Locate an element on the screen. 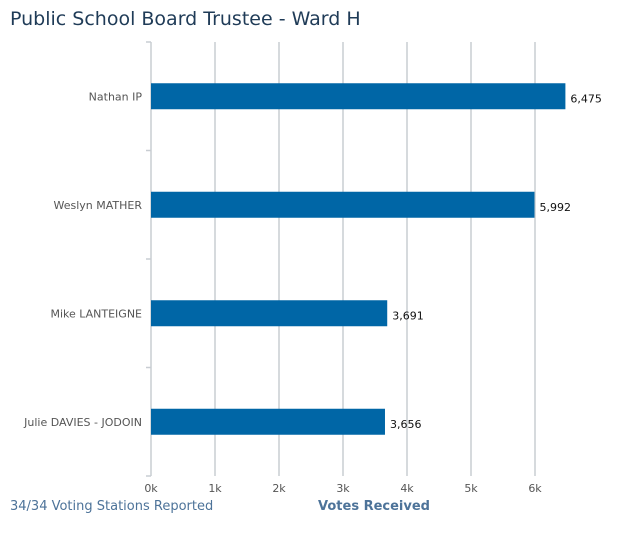  x-tick-label: 6k is located at coordinates (535, 488).